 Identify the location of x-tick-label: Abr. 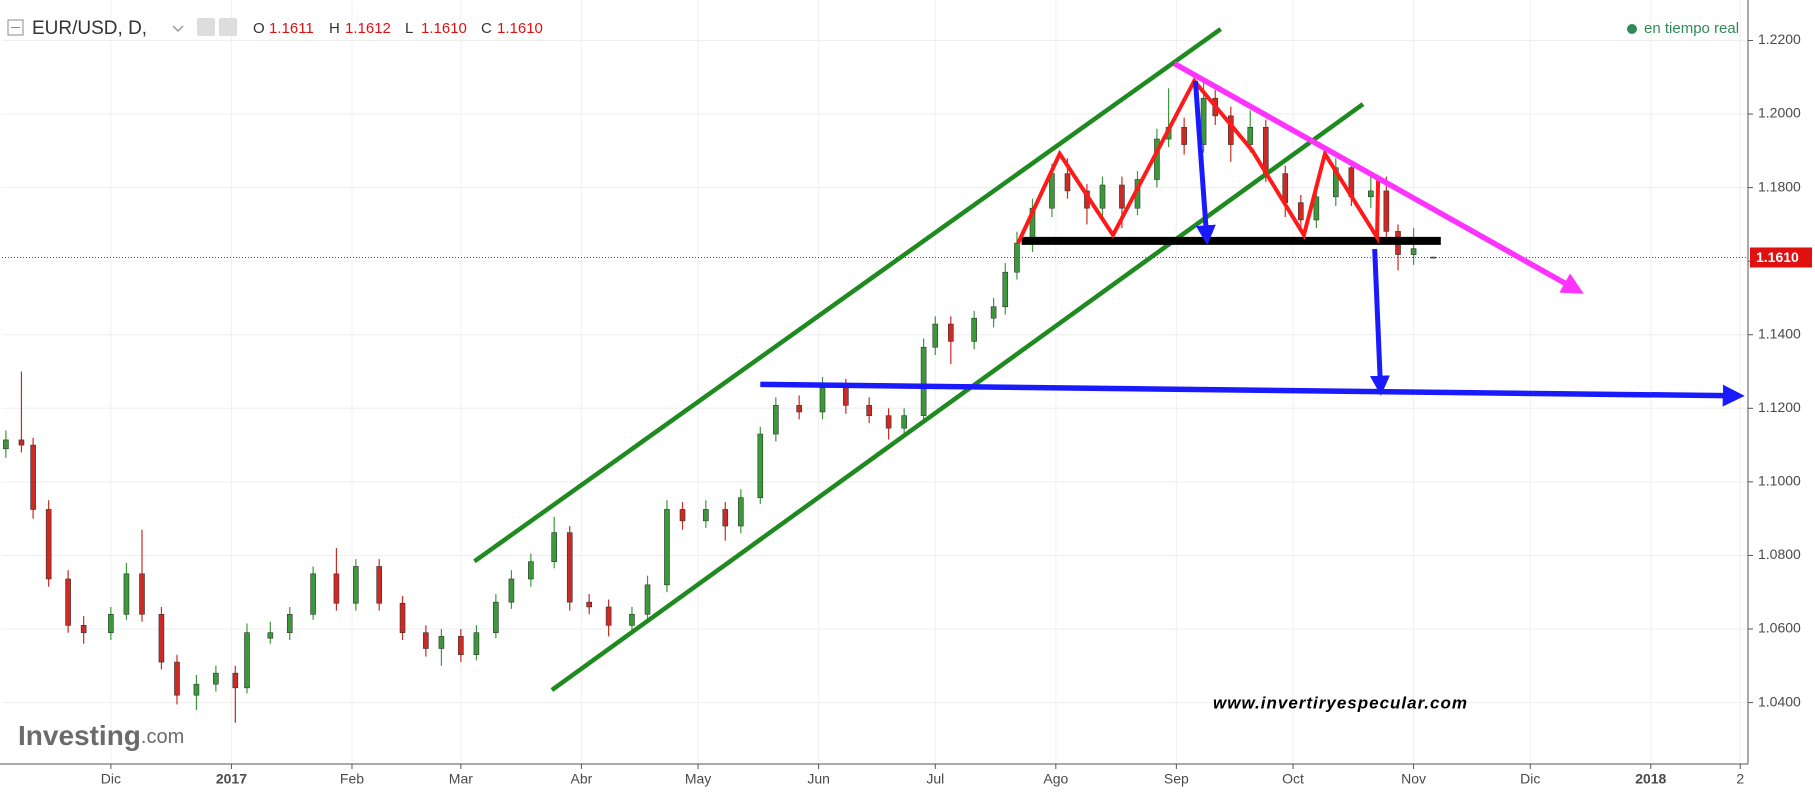
(582, 779).